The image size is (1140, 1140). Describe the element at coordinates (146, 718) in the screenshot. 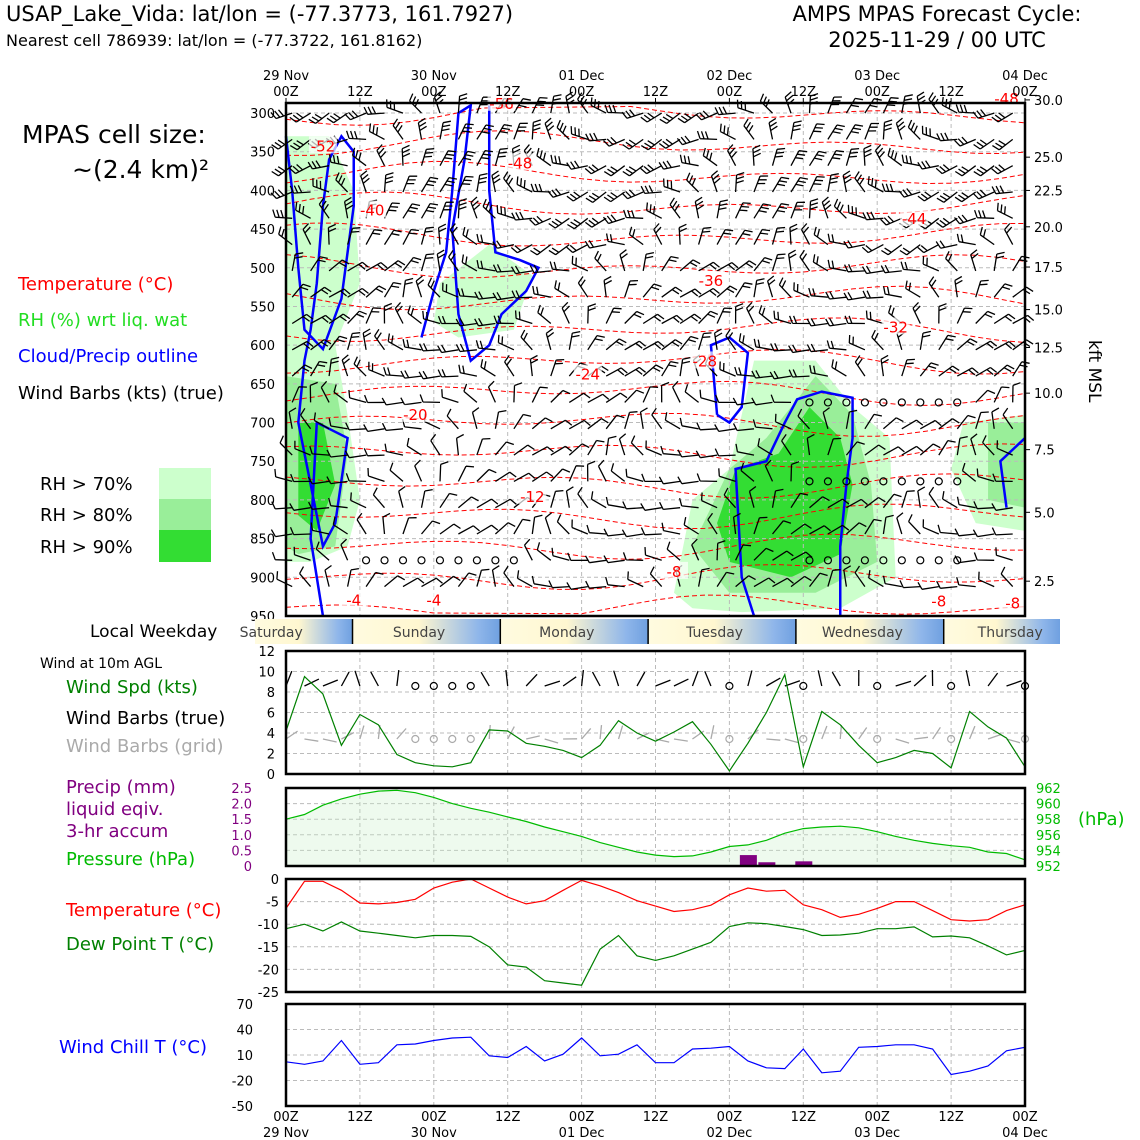

I see `legend-wind-barbs-true: Wind Barbs (true)` at that location.